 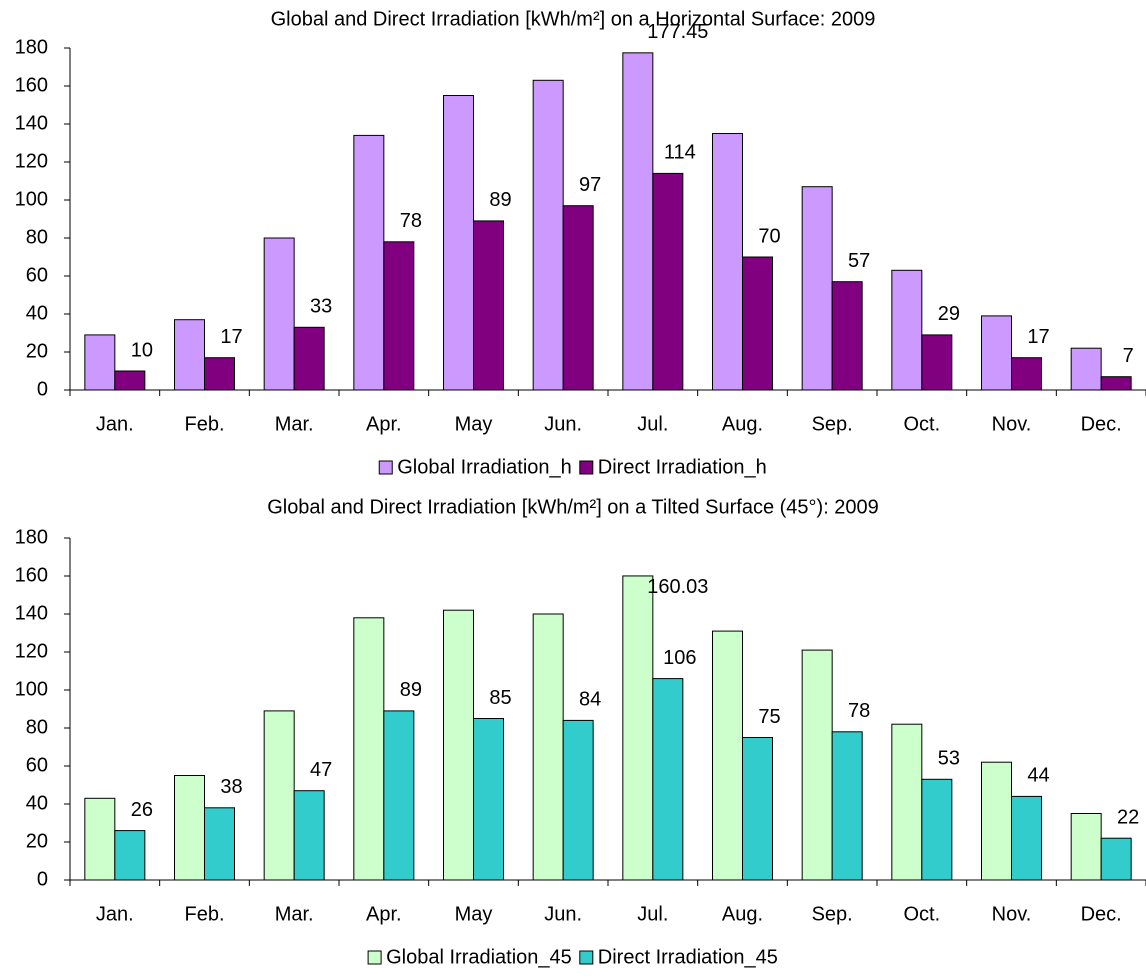 What do you see at coordinates (682, 467) in the screenshot?
I see `legend-label: Direct Irradiation_h` at bounding box center [682, 467].